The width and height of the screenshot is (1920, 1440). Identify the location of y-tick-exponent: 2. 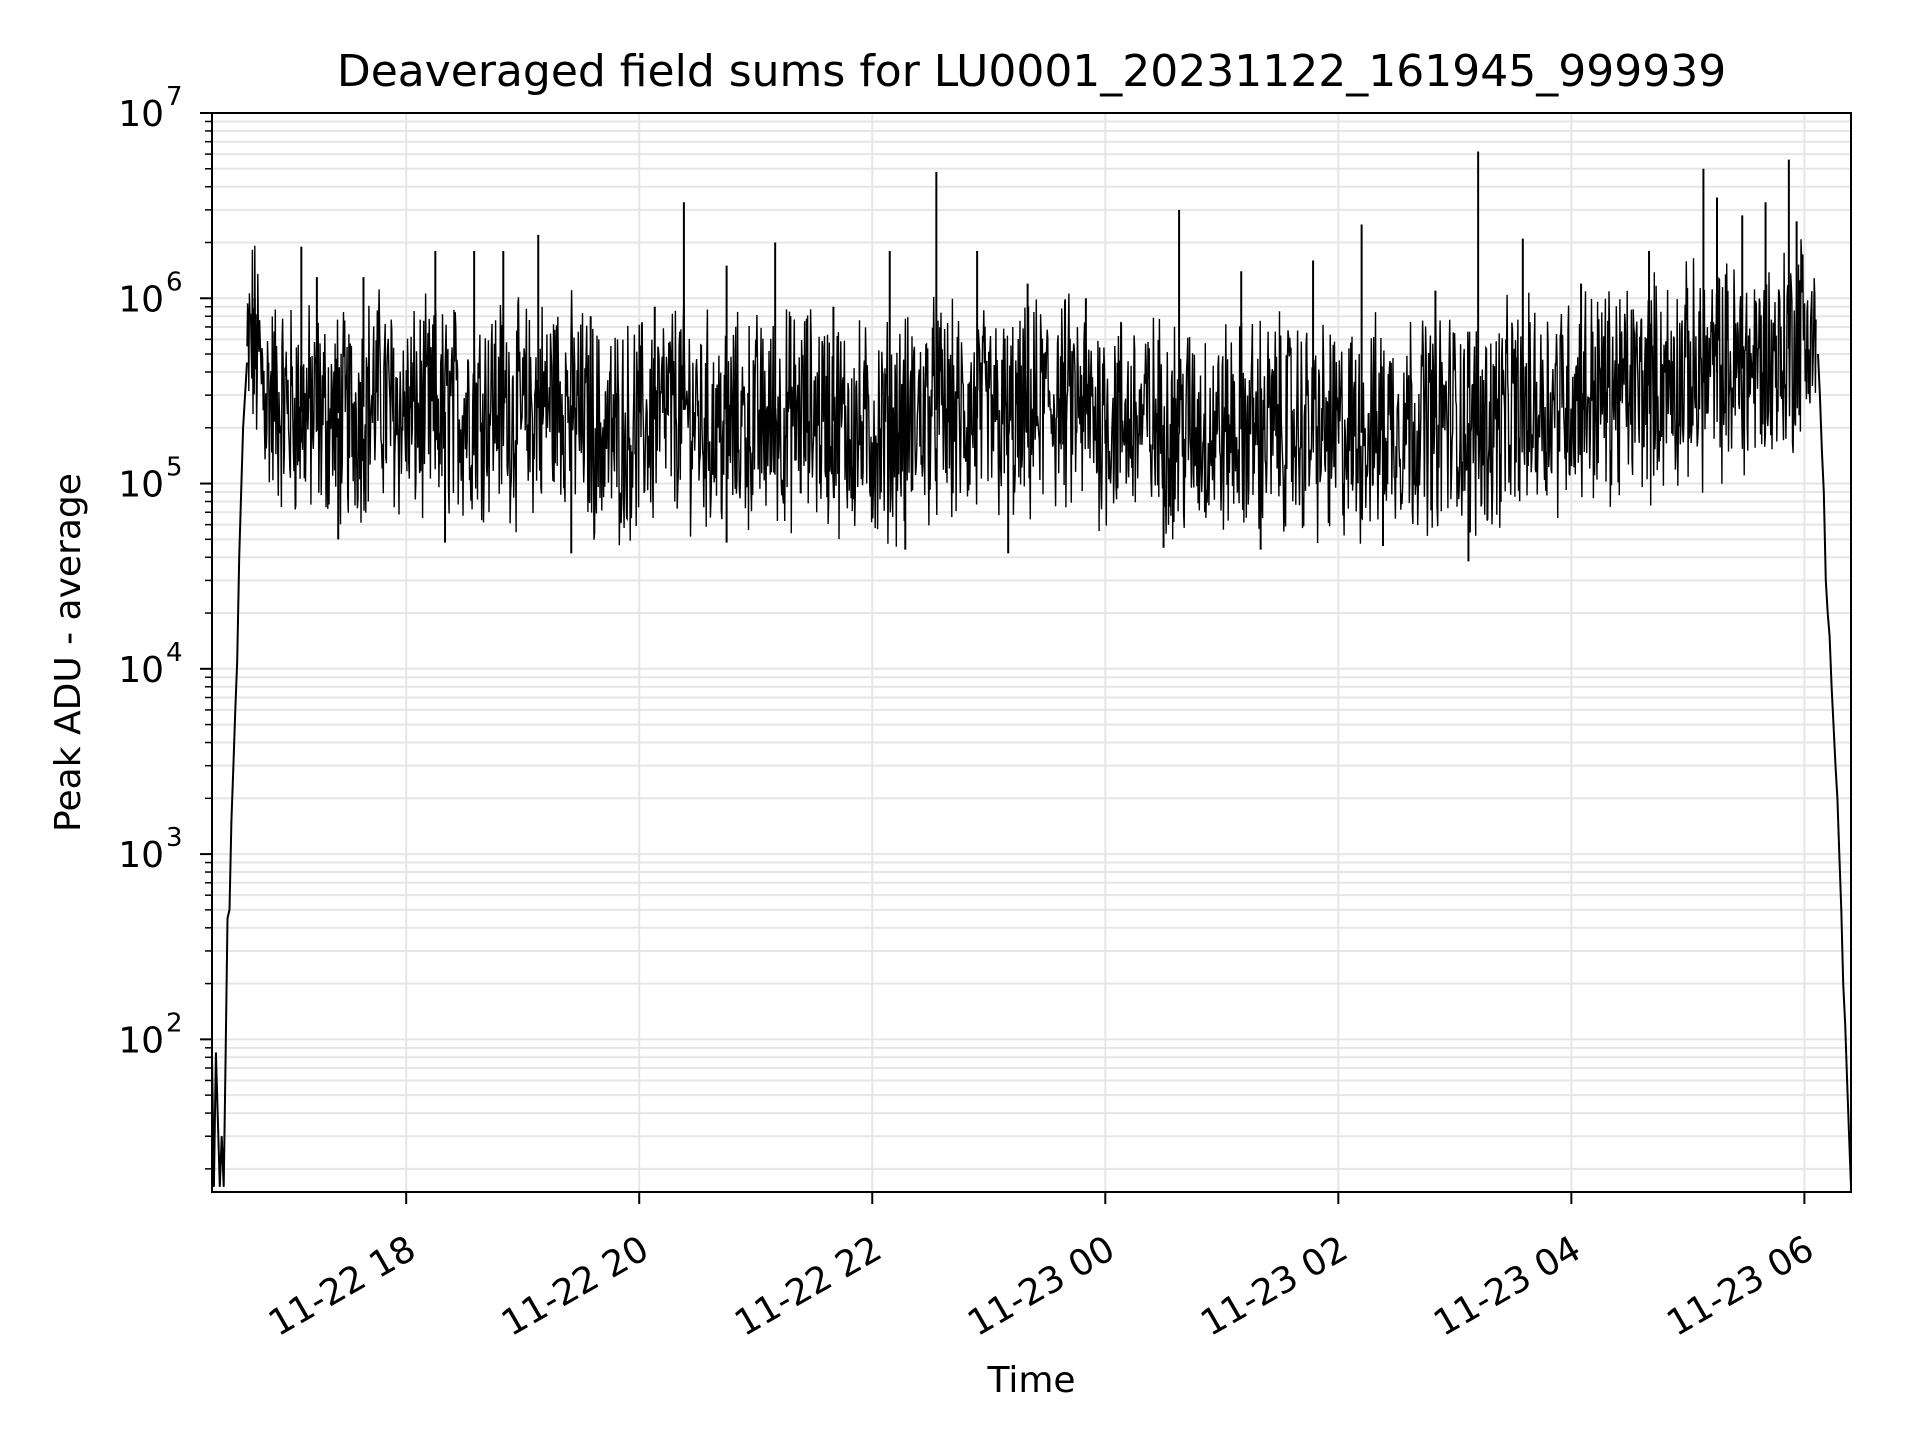
(174, 1023).